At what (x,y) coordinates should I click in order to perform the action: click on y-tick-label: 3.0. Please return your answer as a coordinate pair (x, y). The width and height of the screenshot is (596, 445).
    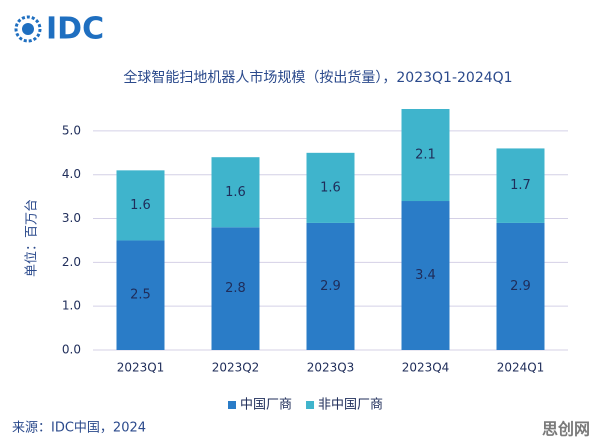
    Looking at the image, I should click on (71, 218).